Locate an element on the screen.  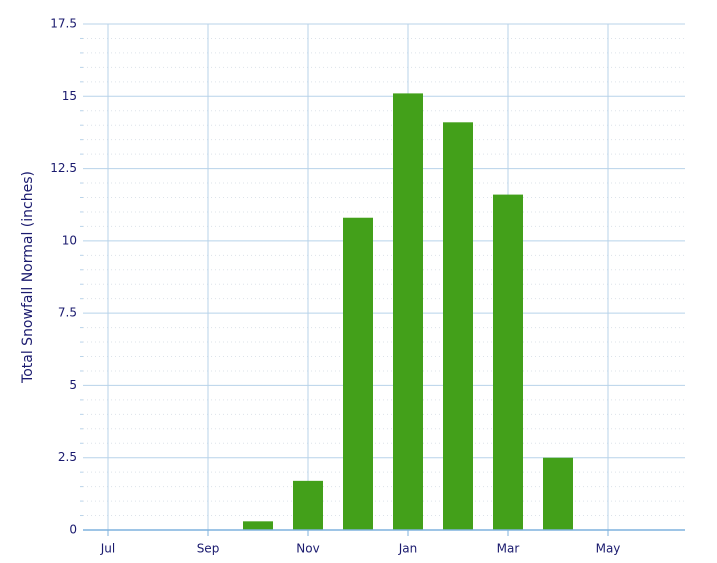
x-tick-label: Sep is located at coordinates (208, 549).